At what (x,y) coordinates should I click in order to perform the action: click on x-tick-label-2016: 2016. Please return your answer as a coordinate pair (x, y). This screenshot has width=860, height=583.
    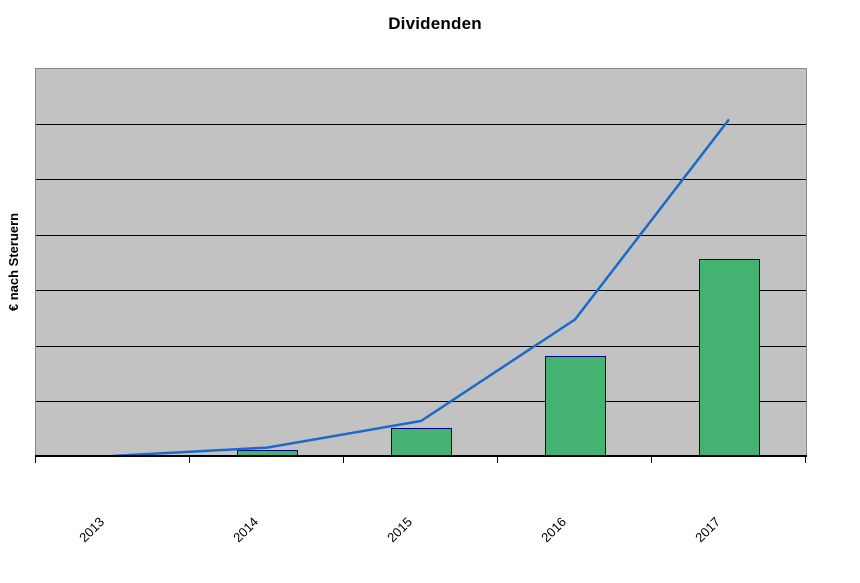
    Looking at the image, I should click on (554, 530).